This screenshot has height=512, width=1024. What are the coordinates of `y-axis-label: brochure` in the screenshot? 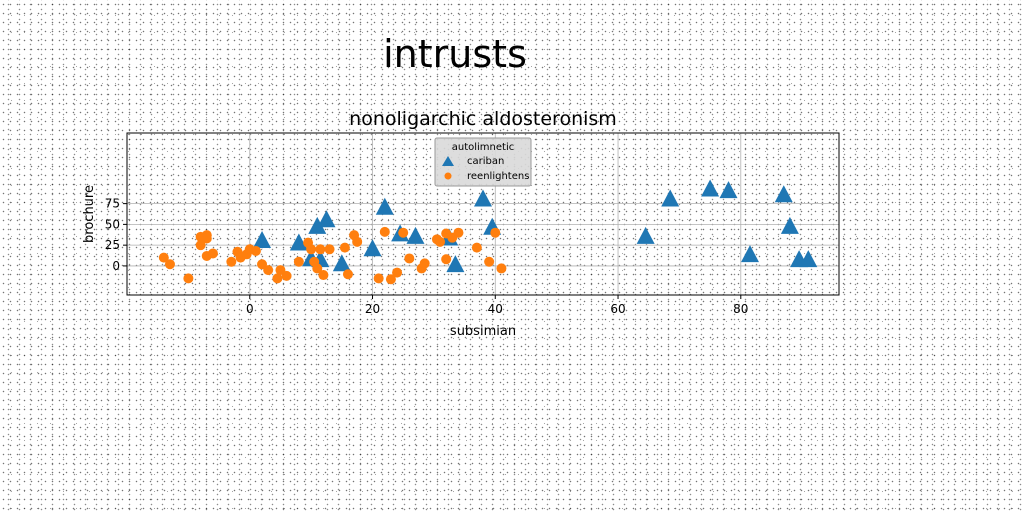 It's located at (89, 214).